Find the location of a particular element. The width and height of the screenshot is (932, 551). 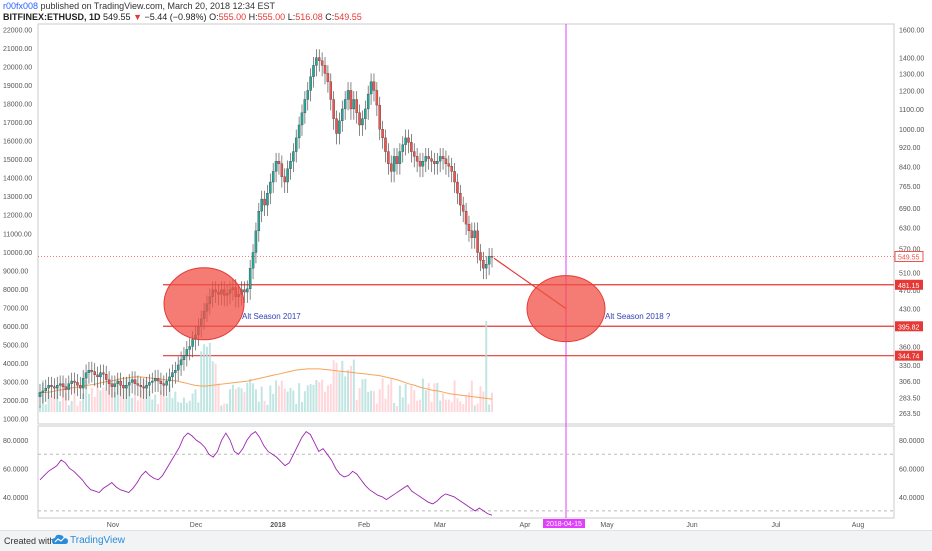

left-axis-tick: 16000.00 is located at coordinates (17, 142).